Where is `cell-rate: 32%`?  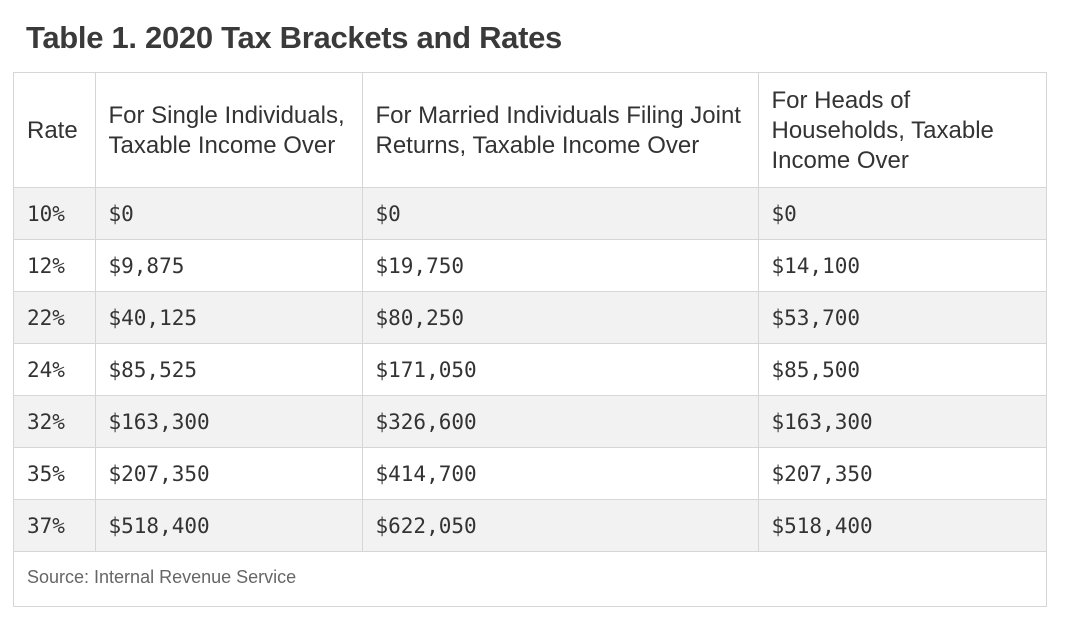 cell-rate: 32% is located at coordinates (54, 421).